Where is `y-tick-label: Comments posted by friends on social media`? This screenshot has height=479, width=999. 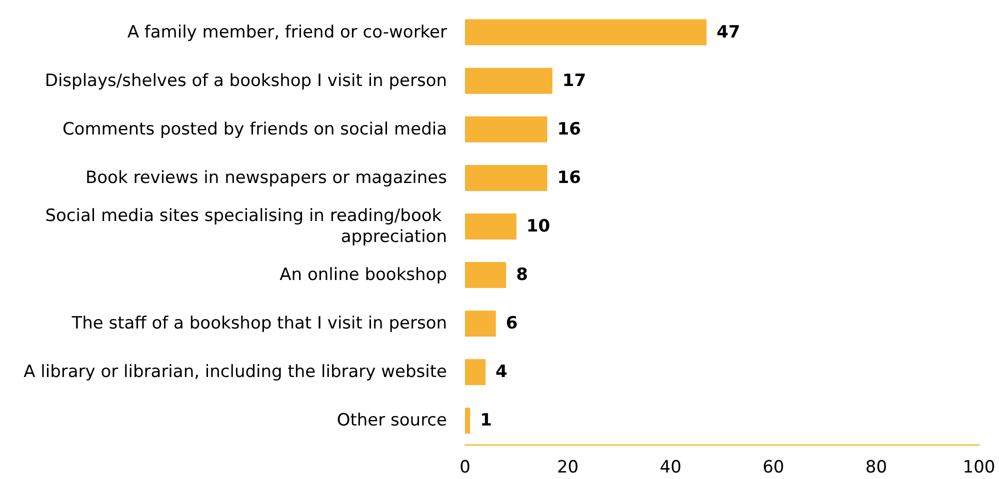 y-tick-label: Comments posted by friends on social media is located at coordinates (254, 129).